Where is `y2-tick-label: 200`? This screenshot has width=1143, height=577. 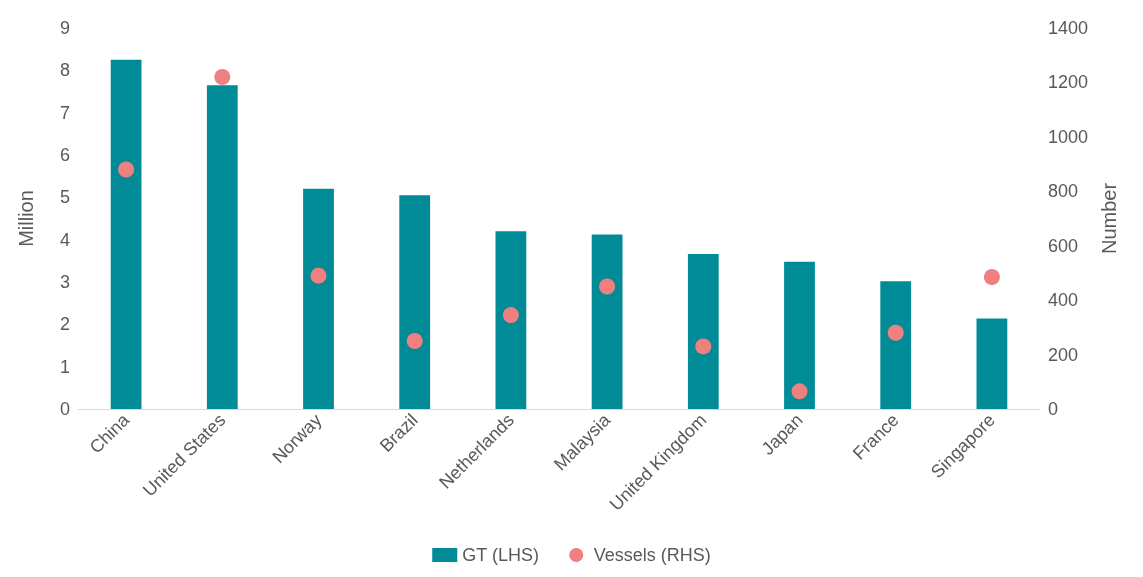
y2-tick-label: 200 is located at coordinates (1063, 354).